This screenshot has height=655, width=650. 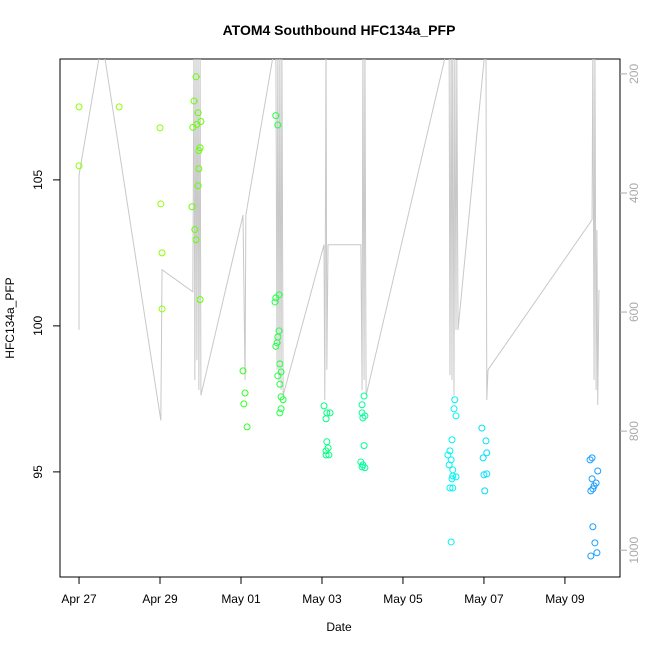 What do you see at coordinates (241, 599) in the screenshot?
I see `x-tick-label: May 01` at bounding box center [241, 599].